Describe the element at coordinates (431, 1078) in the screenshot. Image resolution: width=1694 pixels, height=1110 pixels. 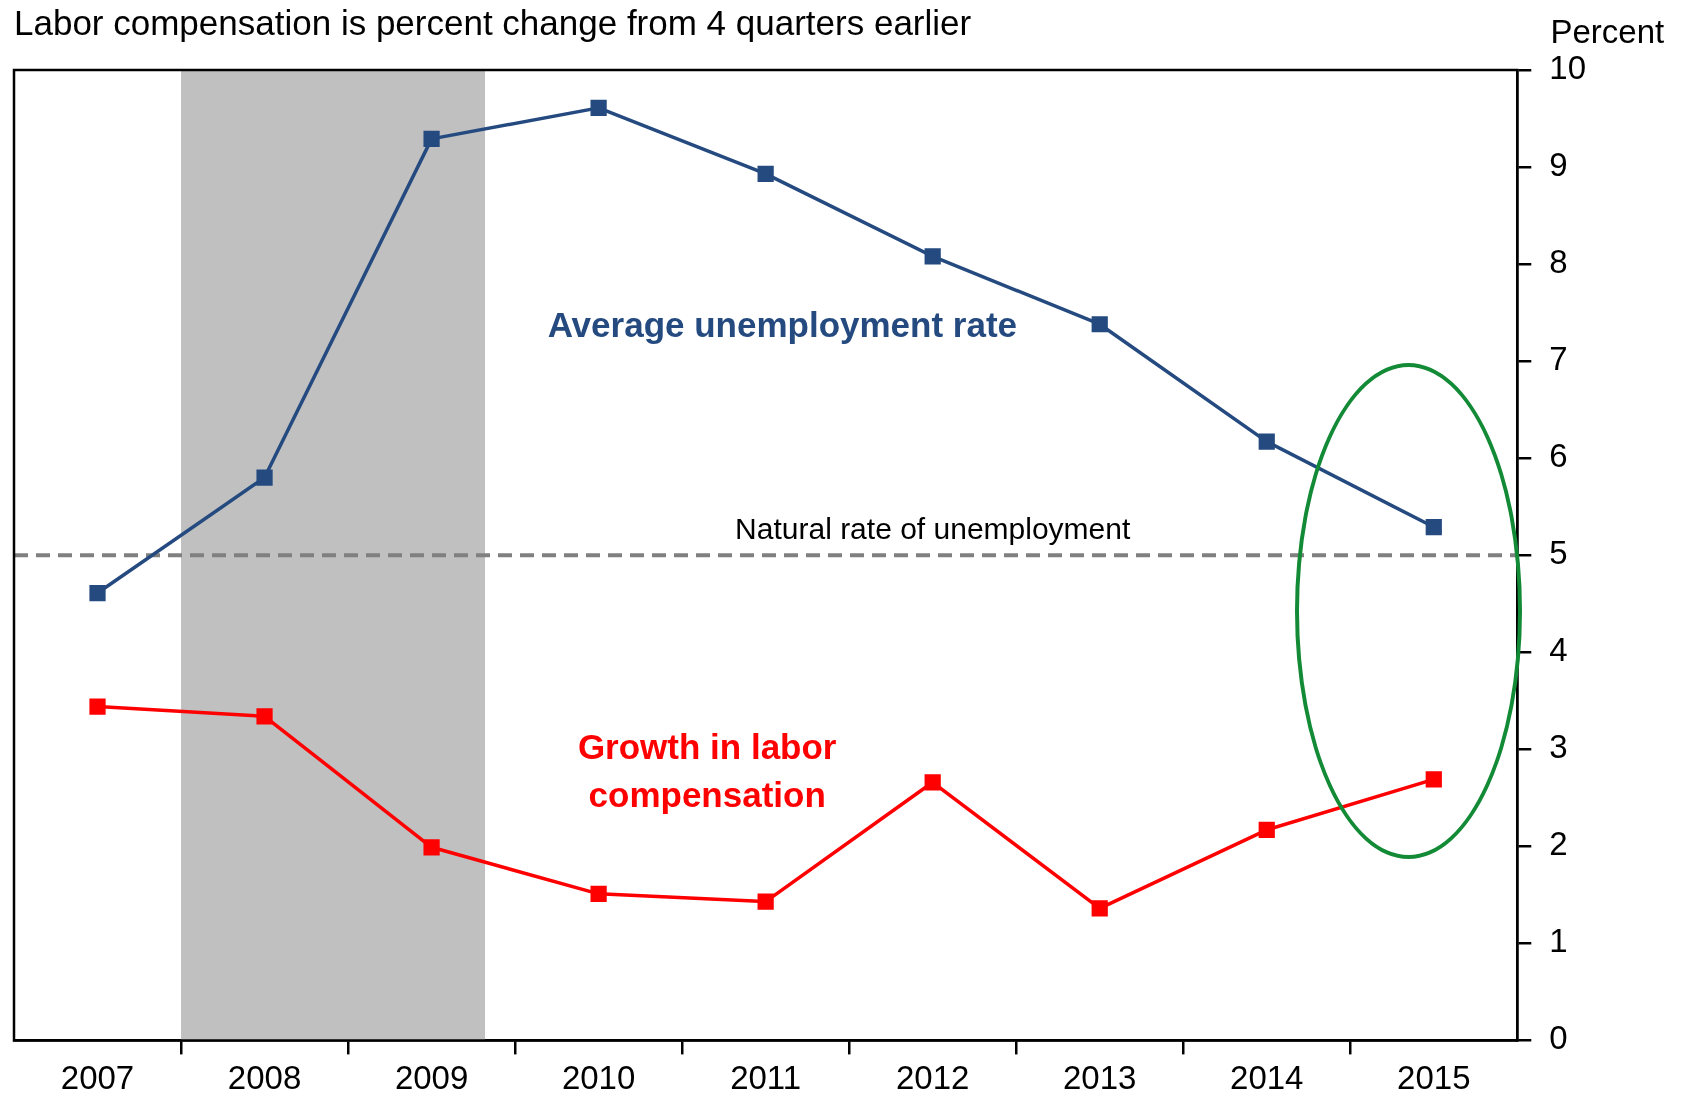
I see `x-tick-label: 2009` at that location.